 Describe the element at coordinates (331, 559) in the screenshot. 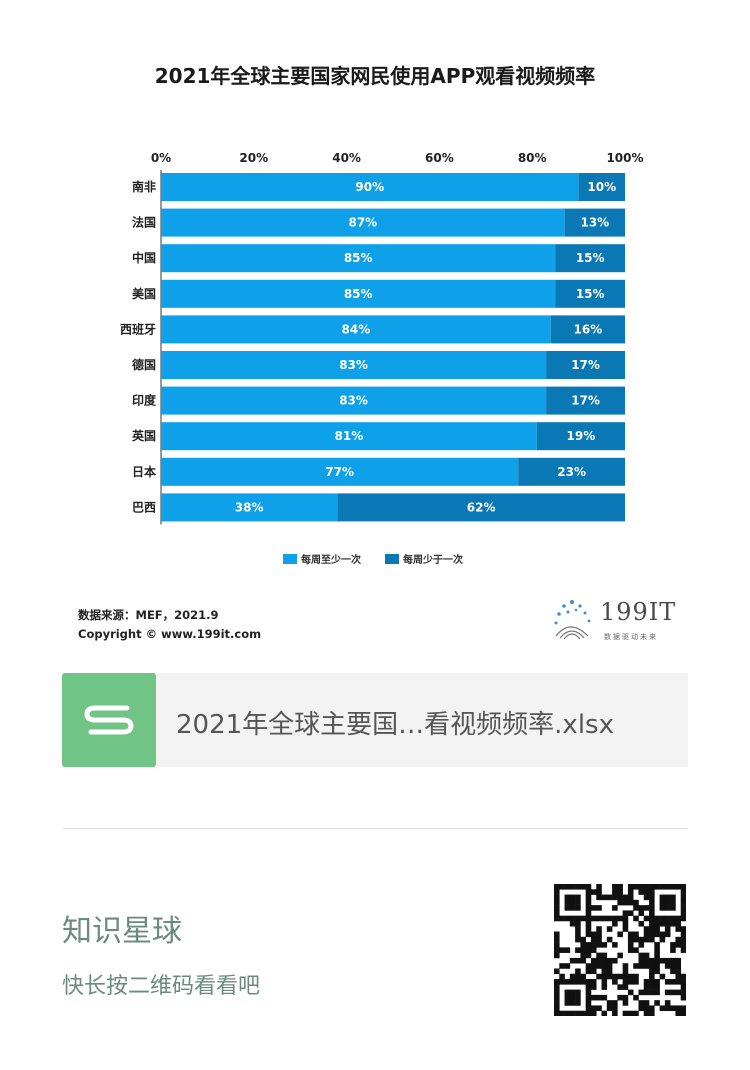

I see `legend-label: 每周至少一次` at that location.